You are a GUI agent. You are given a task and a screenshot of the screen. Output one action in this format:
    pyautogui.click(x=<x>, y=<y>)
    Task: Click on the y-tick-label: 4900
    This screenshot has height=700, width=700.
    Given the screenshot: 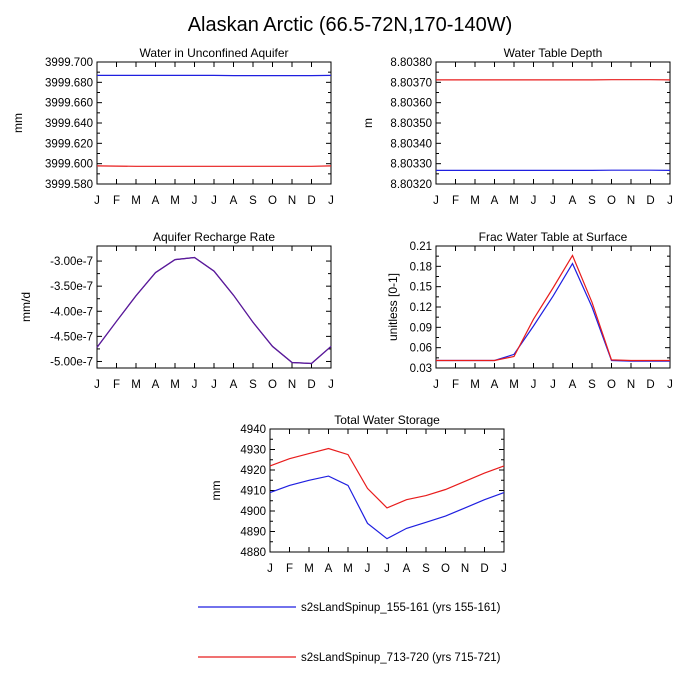 What is the action you would take?
    pyautogui.click(x=253, y=512)
    